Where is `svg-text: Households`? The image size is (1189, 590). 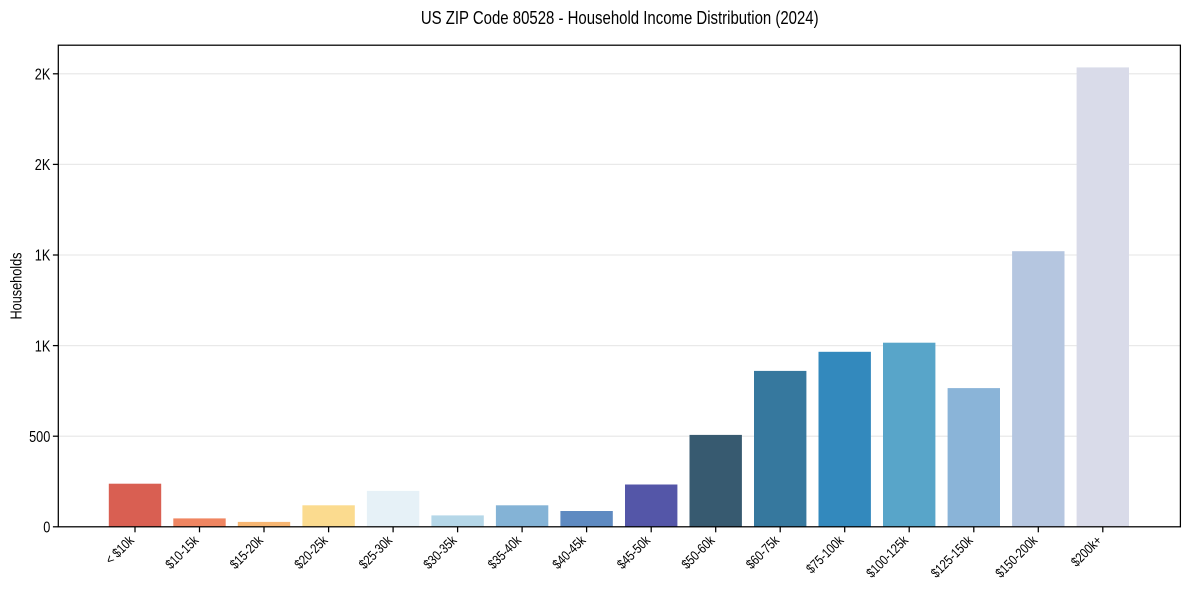 svg-text: Households is located at coordinates (16, 285).